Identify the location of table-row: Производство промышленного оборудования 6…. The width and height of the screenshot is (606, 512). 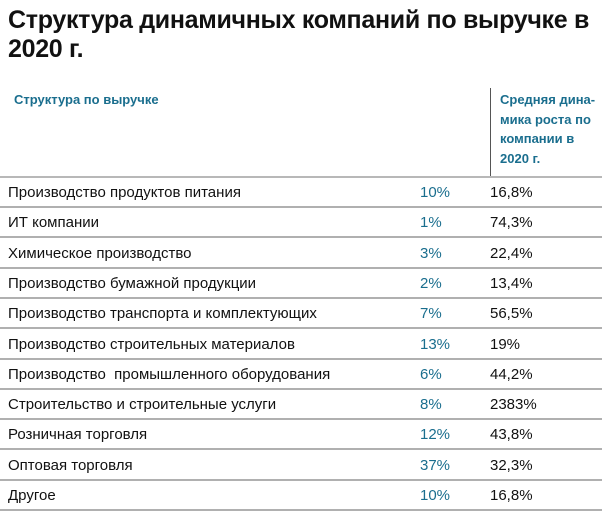
(301, 375).